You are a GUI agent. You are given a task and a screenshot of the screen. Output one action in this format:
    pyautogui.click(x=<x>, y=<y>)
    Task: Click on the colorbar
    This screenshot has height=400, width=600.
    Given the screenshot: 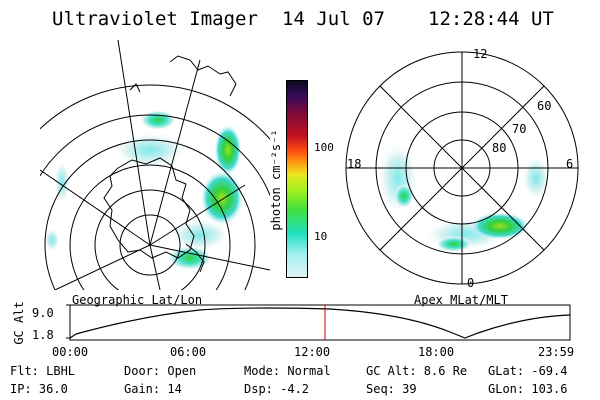 What is the action you would take?
    pyautogui.click(x=297, y=179)
    